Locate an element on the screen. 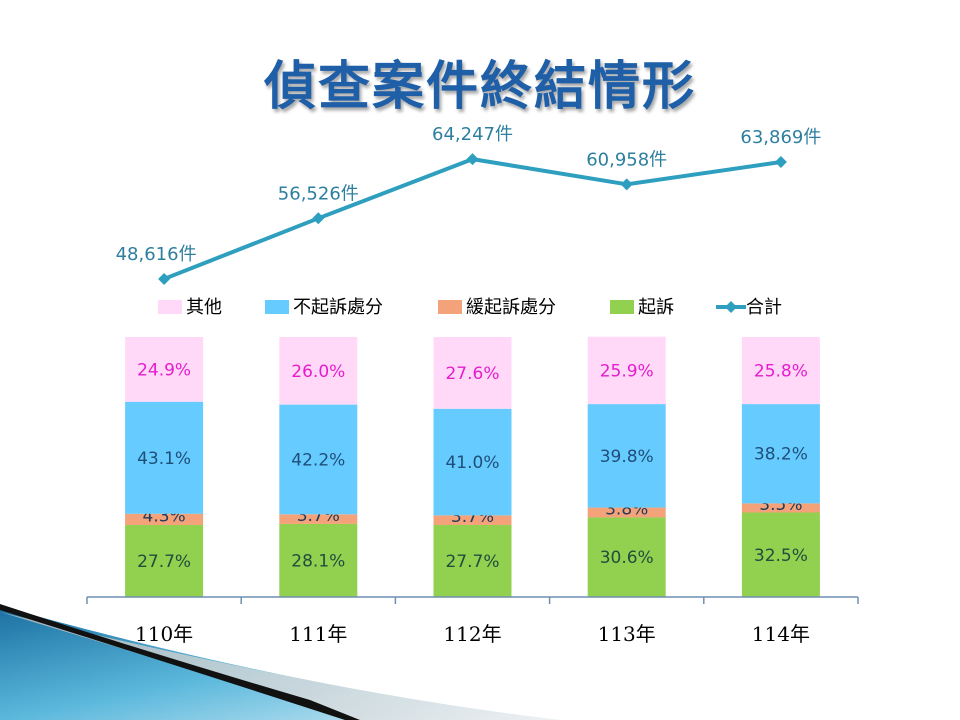 The image size is (960, 720). legend-label: 起訴 is located at coordinates (656, 307).